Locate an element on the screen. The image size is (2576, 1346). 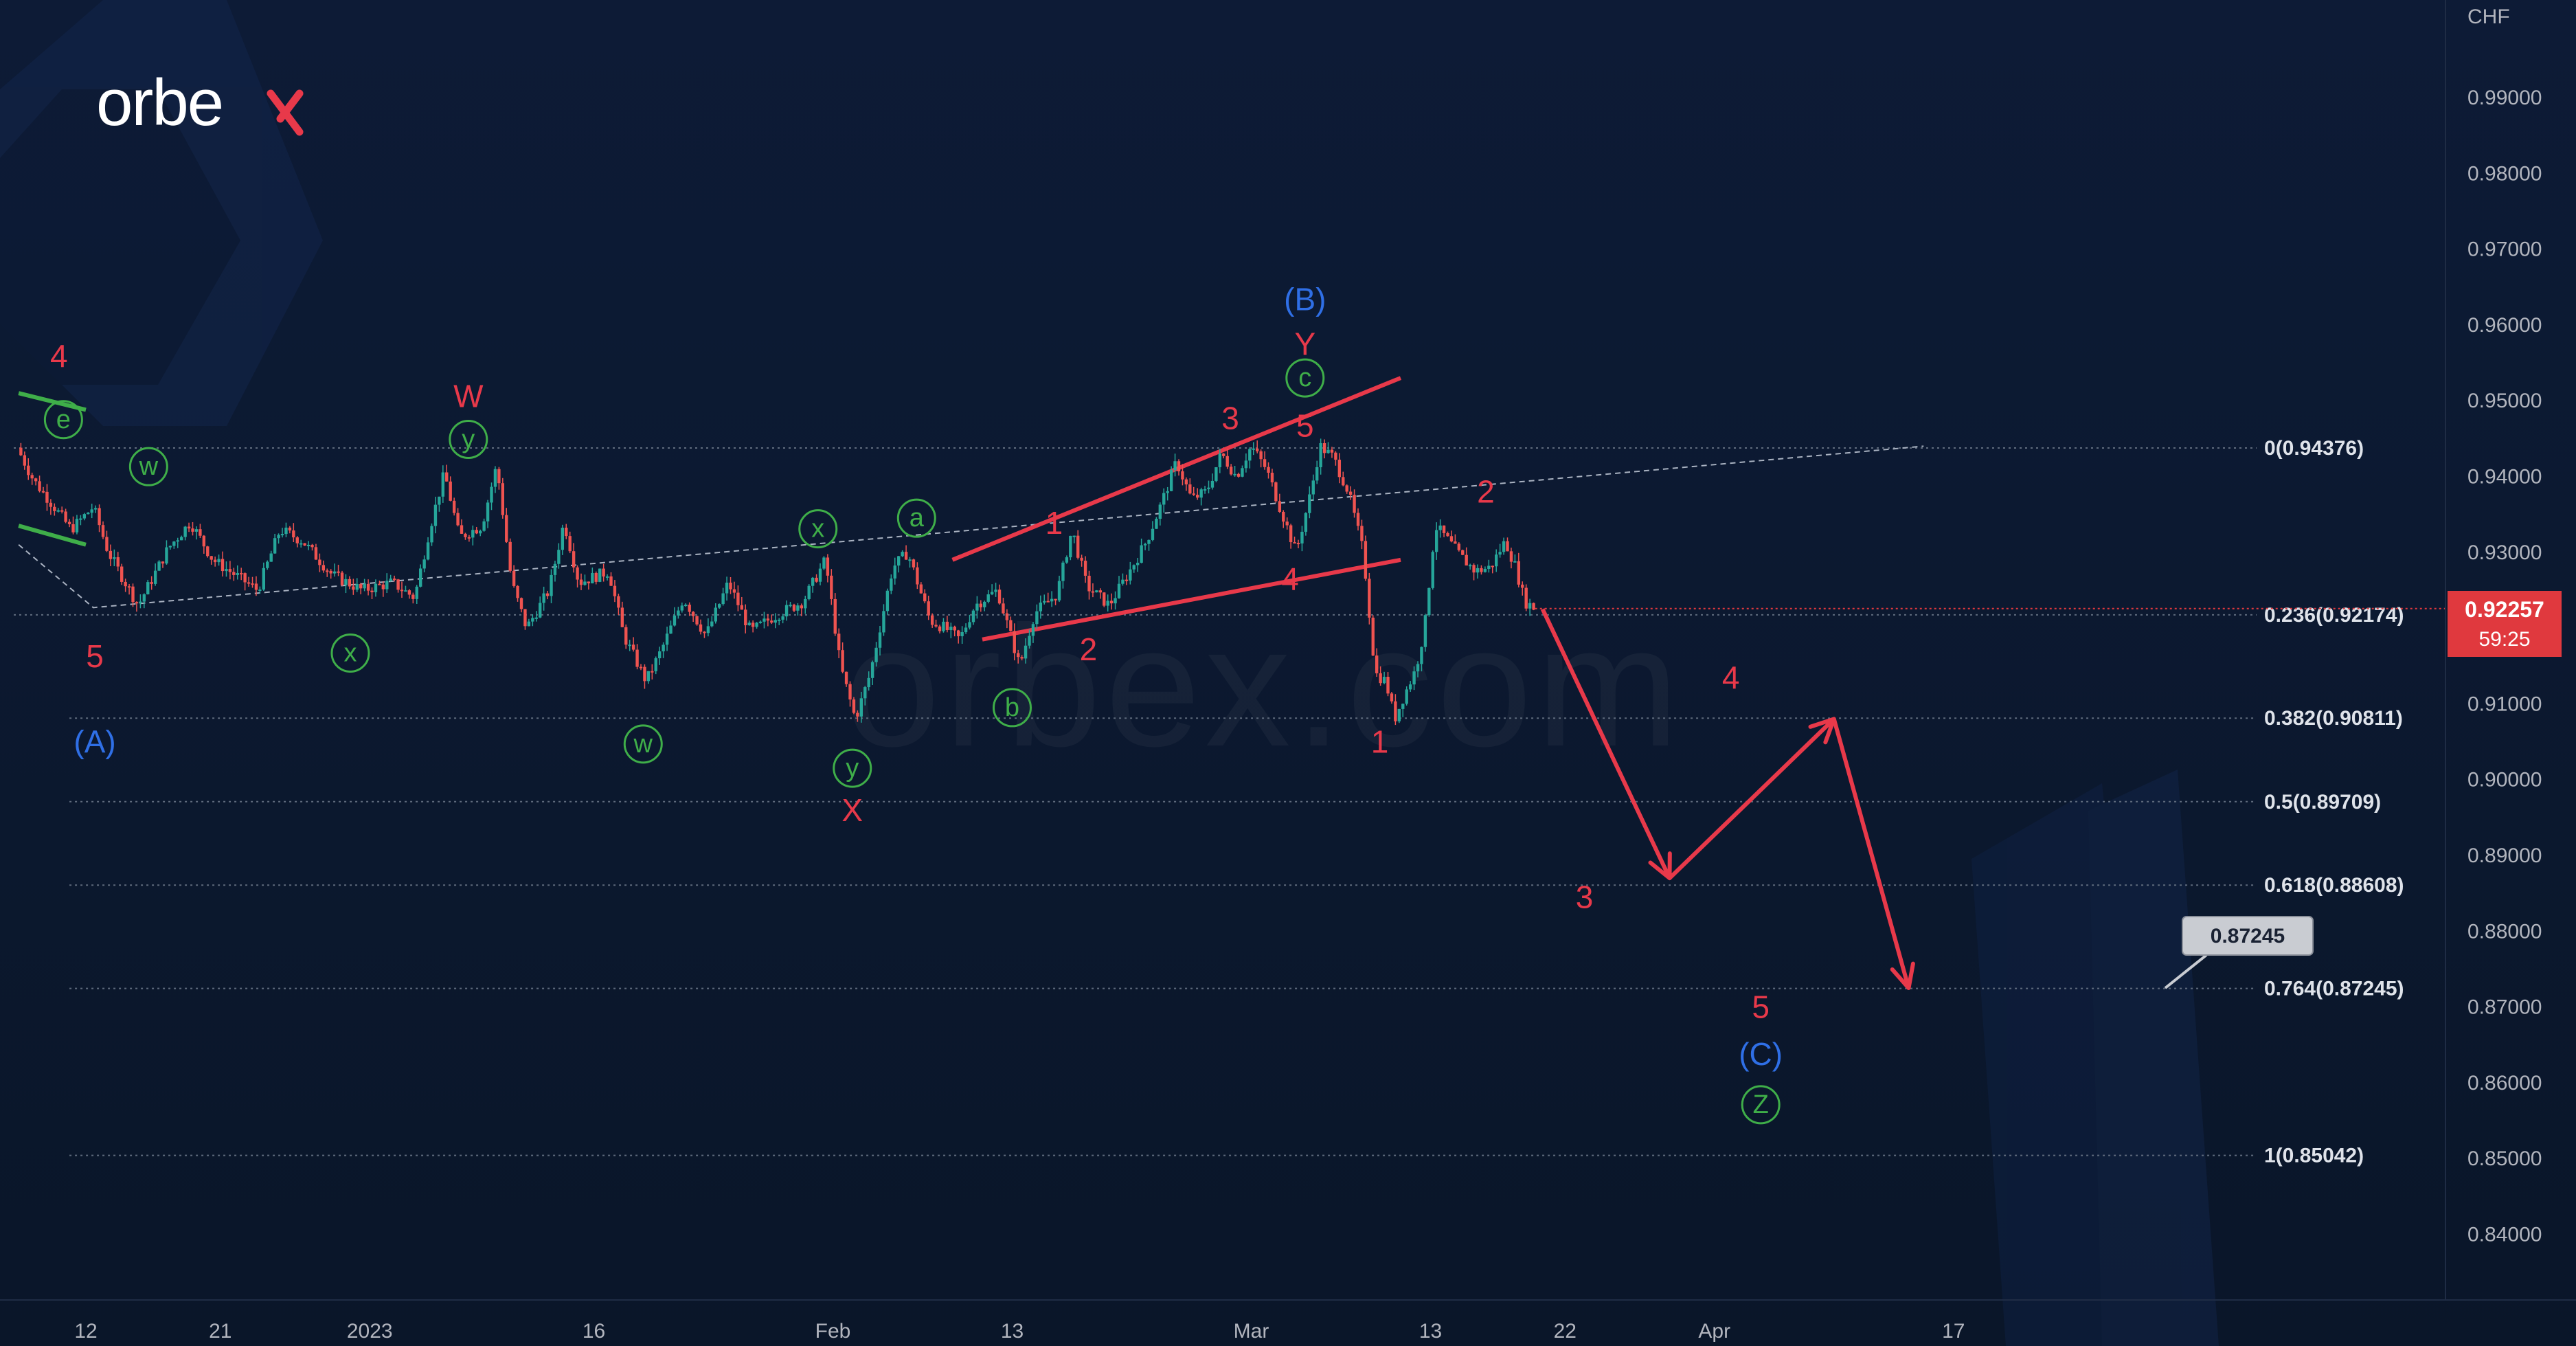
wave-label-text: 3 is located at coordinates (1585, 897).